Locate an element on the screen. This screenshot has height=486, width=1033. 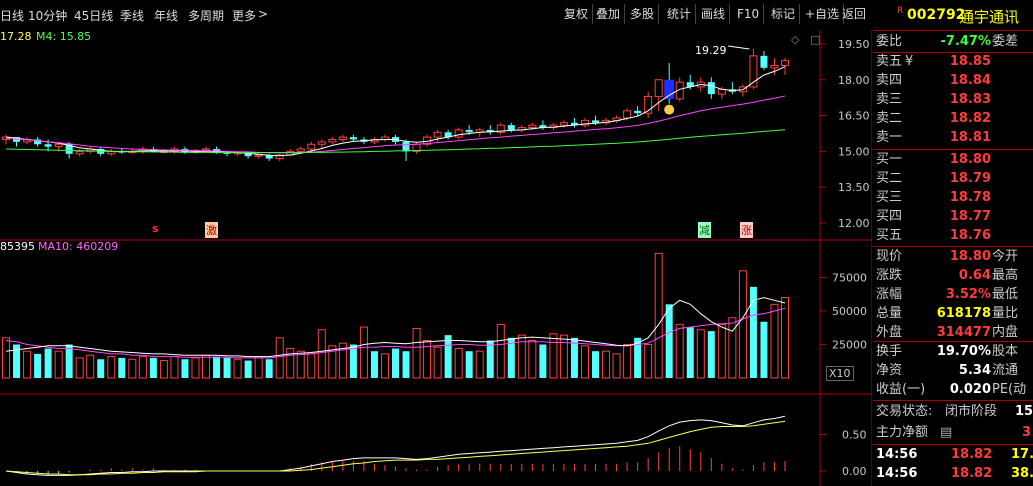
bid-level-5-value: 18.76 is located at coordinates (970, 235).